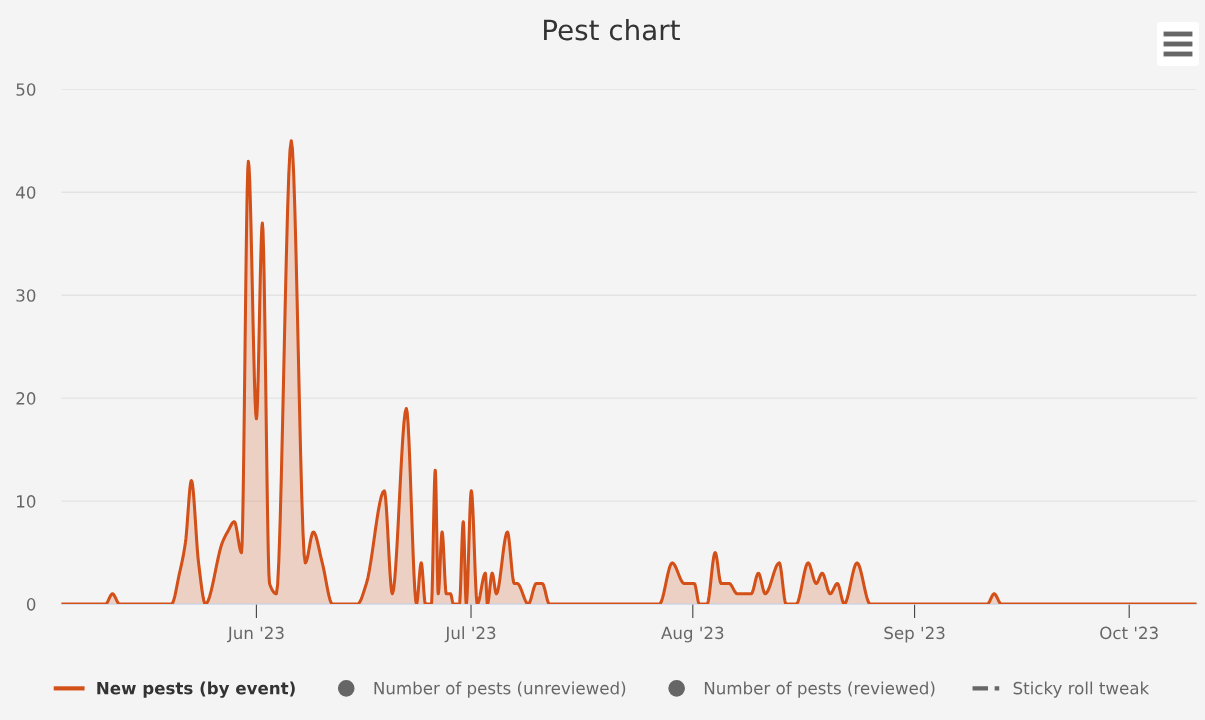  Describe the element at coordinates (470, 634) in the screenshot. I see `x-tick-label: Jul '23` at that location.